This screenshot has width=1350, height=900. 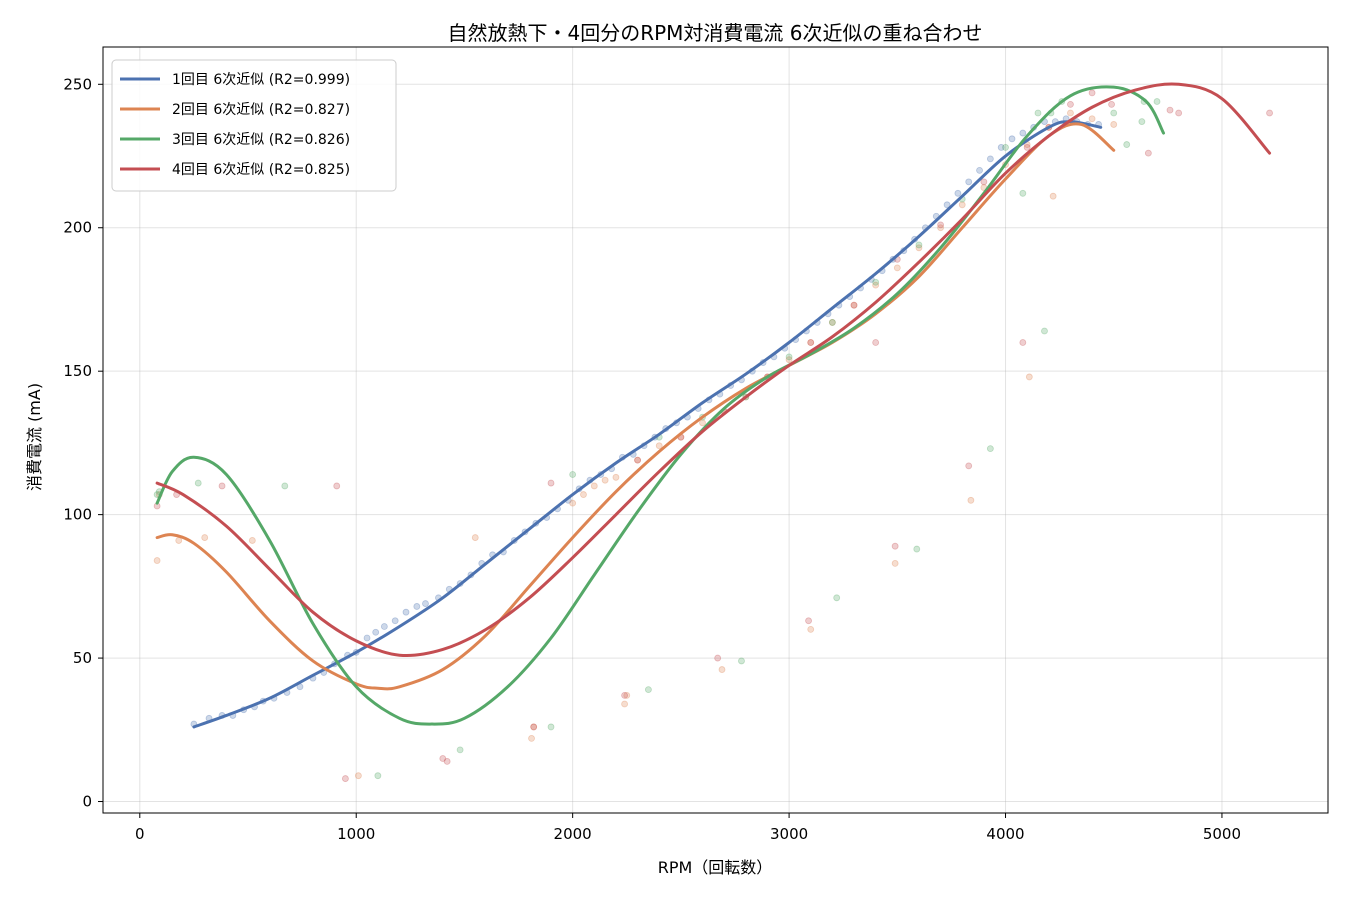 I want to click on legend-label: 2回目 6次近似 (R2=0.827), so click(x=261, y=110).